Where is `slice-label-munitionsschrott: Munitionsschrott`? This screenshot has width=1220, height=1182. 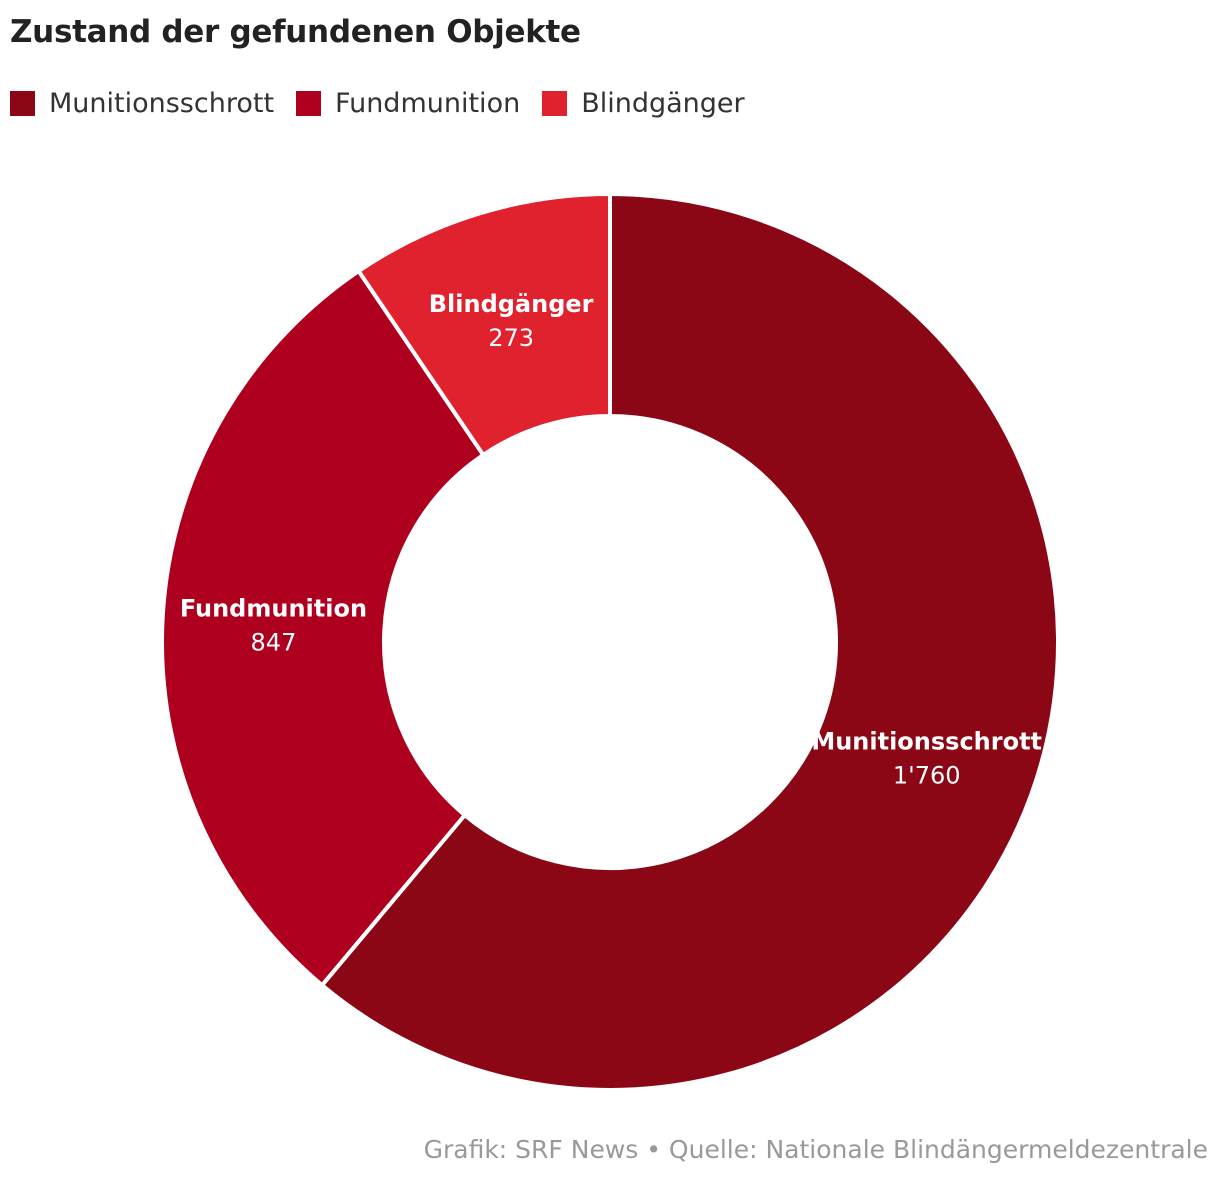 slice-label-munitionsschrott: Munitionsschrott is located at coordinates (926, 741).